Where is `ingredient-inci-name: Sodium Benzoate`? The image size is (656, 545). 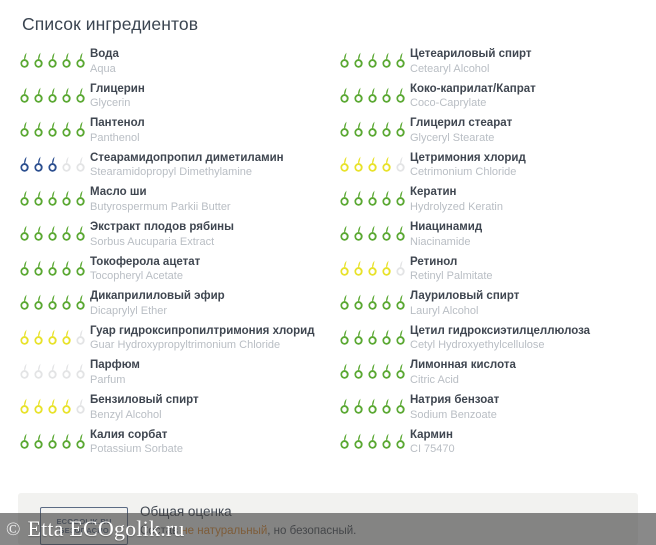 ingredient-inci-name: Sodium Benzoate is located at coordinates (453, 414).